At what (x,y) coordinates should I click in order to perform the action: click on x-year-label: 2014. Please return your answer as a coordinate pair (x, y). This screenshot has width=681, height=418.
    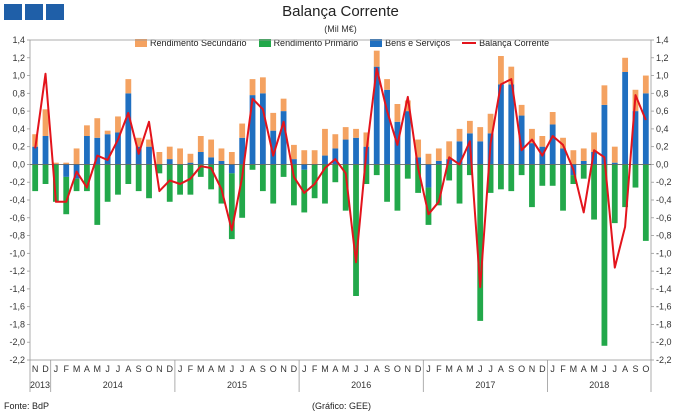
    Looking at the image, I should click on (113, 385).